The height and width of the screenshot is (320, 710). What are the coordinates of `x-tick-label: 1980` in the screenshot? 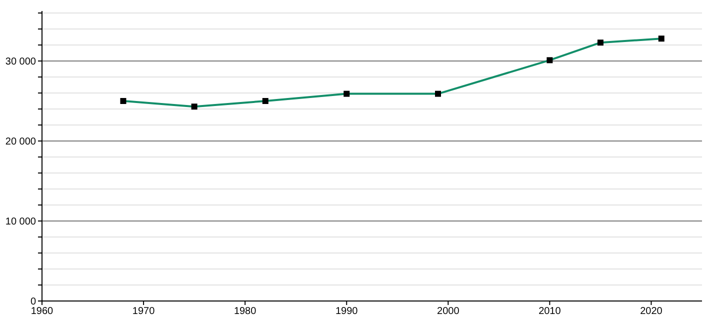 It's located at (245, 312).